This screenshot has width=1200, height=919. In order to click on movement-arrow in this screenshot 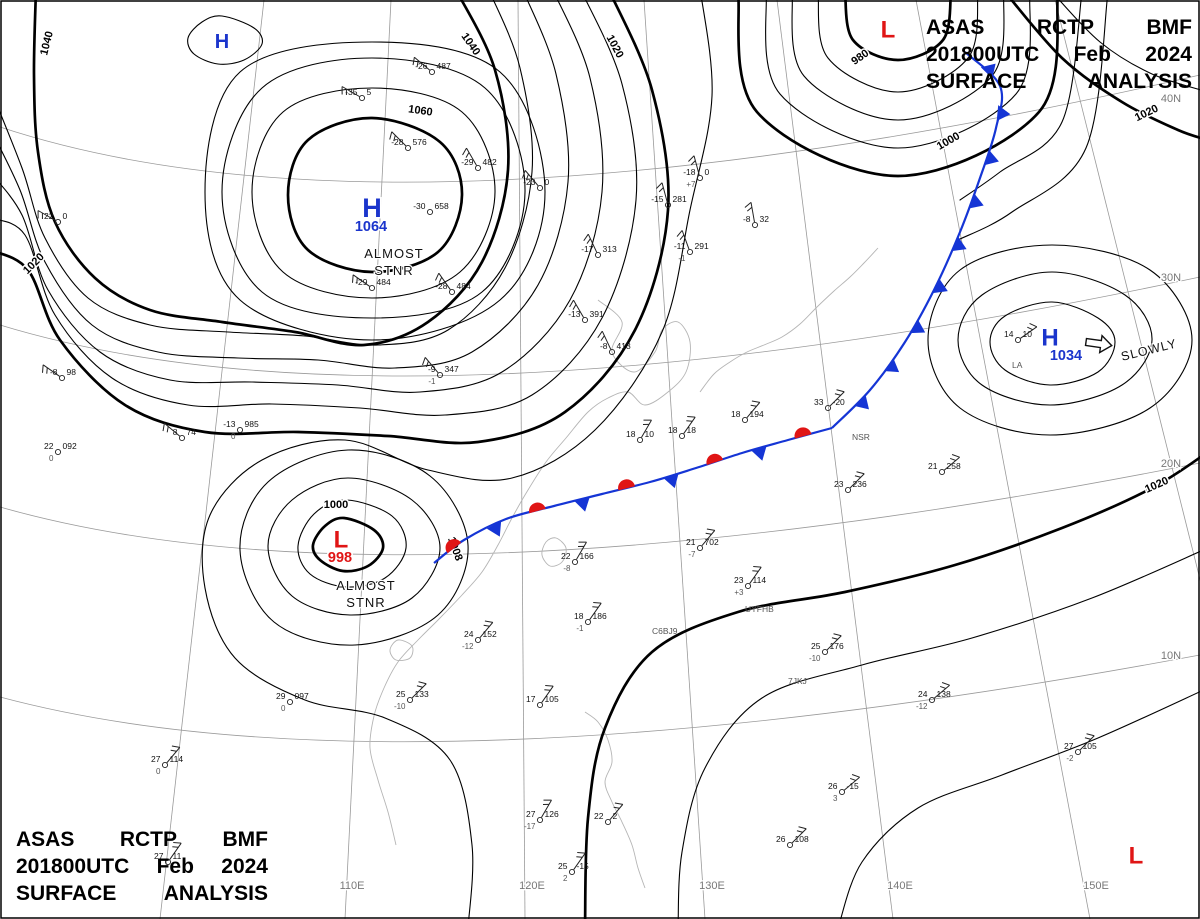, I will do `click(1098, 344)`.